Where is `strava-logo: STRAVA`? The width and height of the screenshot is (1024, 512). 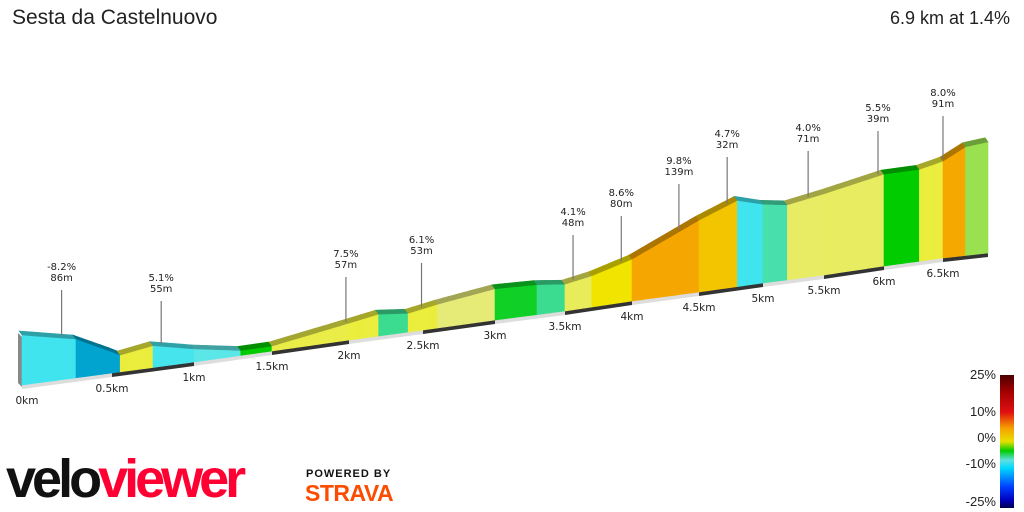
strava-logo: STRAVA is located at coordinates (349, 493).